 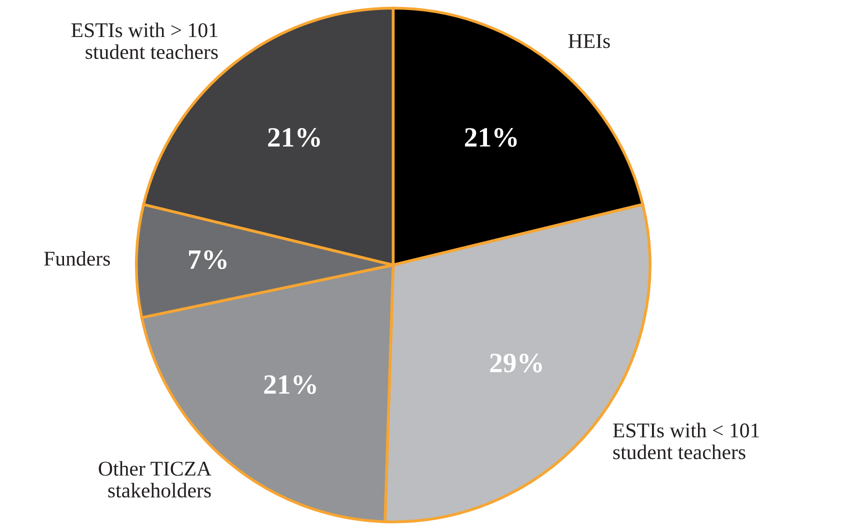 What do you see at coordinates (144, 41) in the screenshot?
I see `slice-label: ESTIs with > 101 student teachers` at bounding box center [144, 41].